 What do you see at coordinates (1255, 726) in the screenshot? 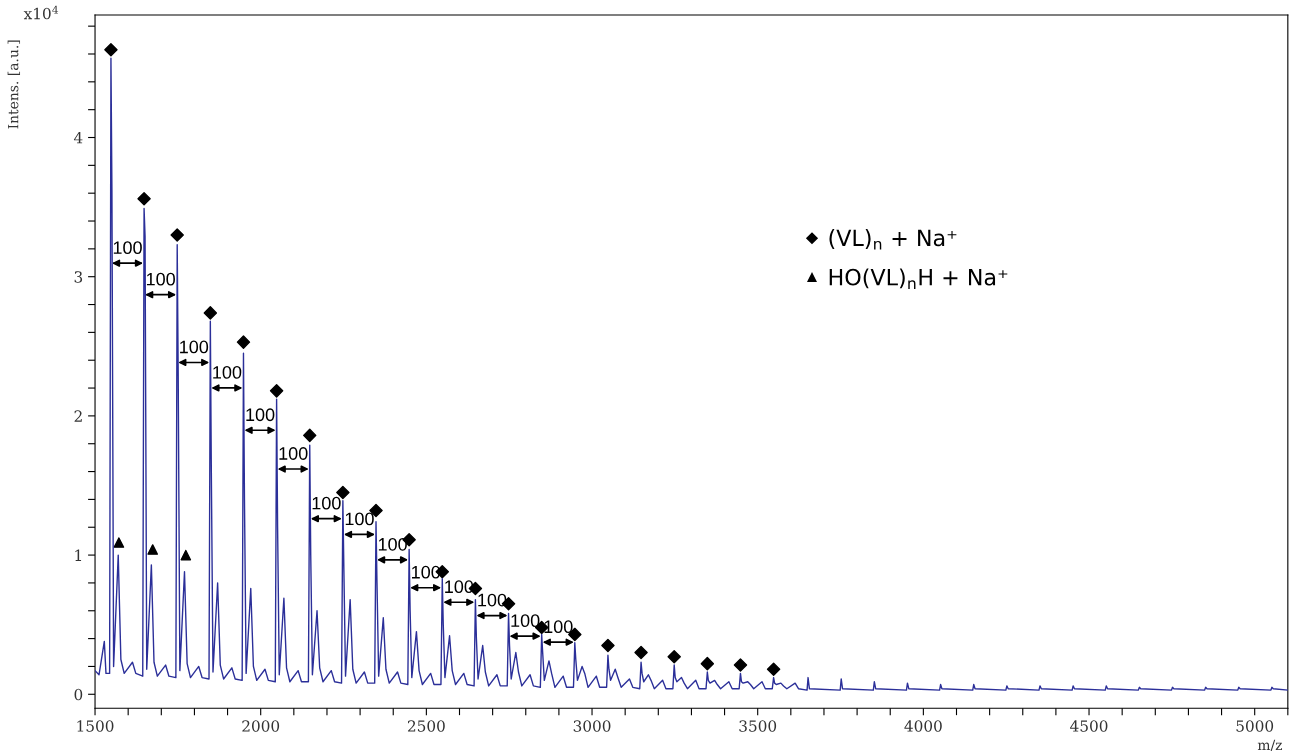
I see `x-tick-label: 5000` at bounding box center [1255, 726].